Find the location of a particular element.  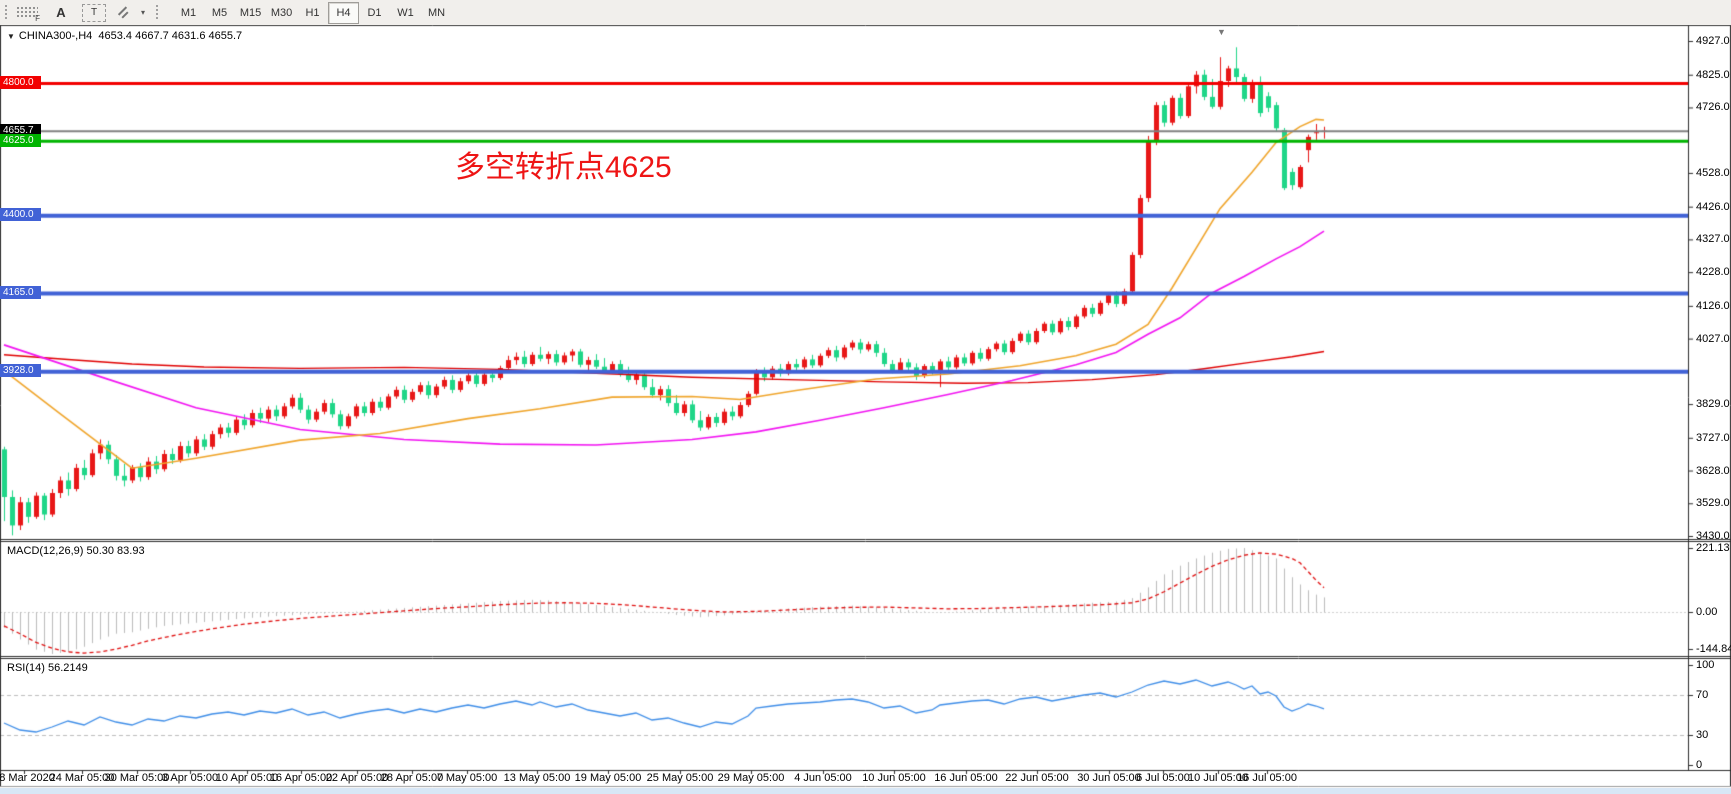

price-axis-label: 4228.0 is located at coordinates (1713, 272).